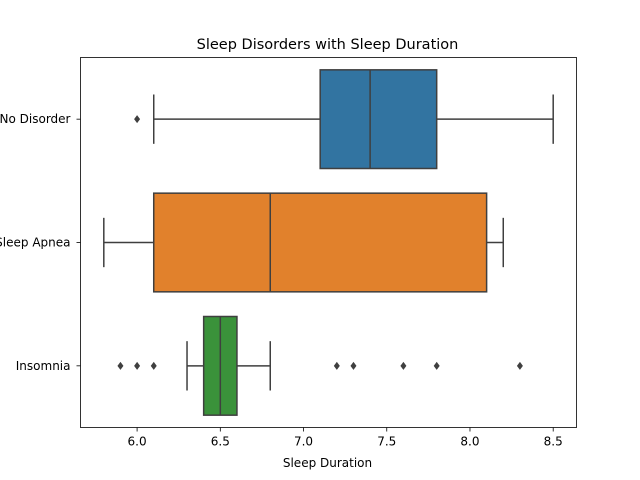  What do you see at coordinates (303, 442) in the screenshot?
I see `x-tick-label: 7.0` at bounding box center [303, 442].